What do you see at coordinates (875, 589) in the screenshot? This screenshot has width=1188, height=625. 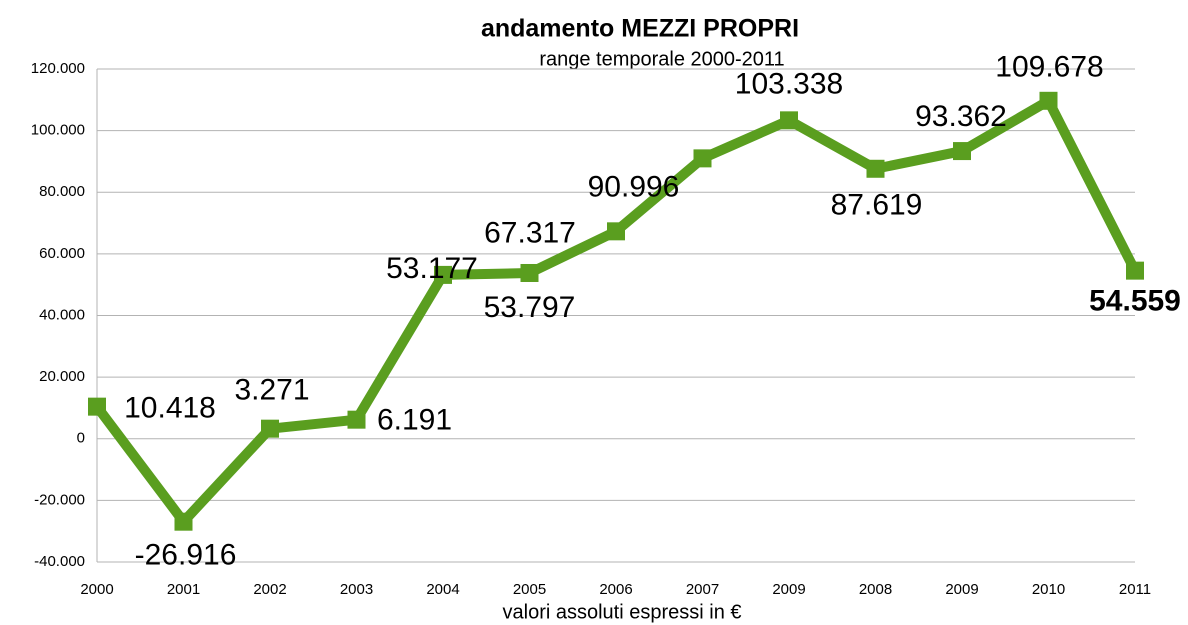 I see `x-tick-label: 2008` at bounding box center [875, 589].